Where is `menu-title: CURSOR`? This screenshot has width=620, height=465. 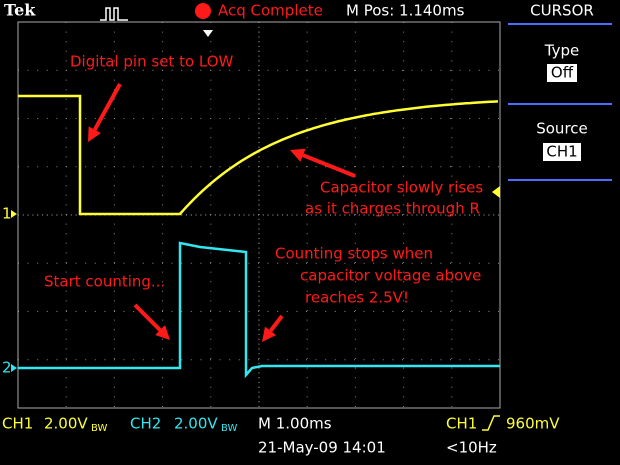
menu-title: CURSOR is located at coordinates (562, 11).